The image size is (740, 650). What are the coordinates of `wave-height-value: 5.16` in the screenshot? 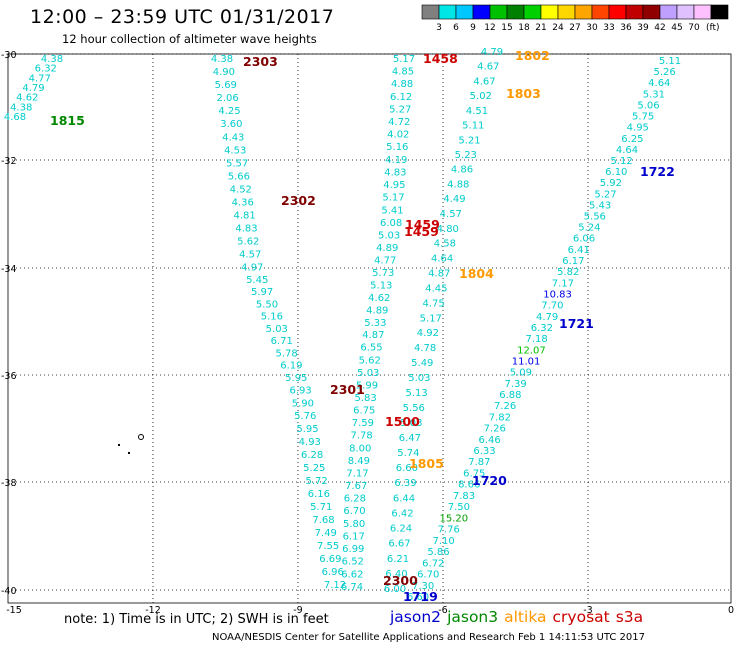 It's located at (397, 147).